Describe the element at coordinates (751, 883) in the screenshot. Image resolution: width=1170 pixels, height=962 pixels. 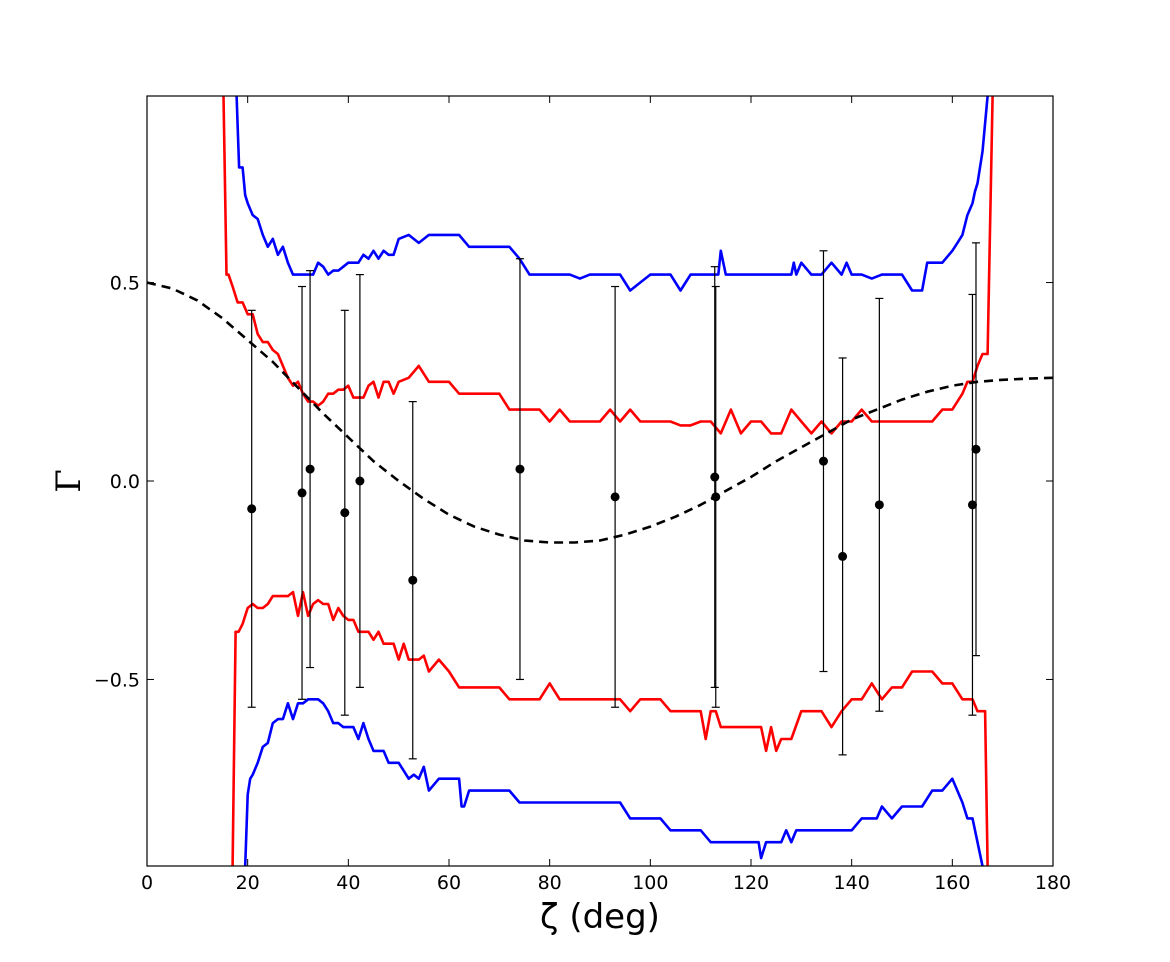
I see `x-tick-label: 120` at that location.